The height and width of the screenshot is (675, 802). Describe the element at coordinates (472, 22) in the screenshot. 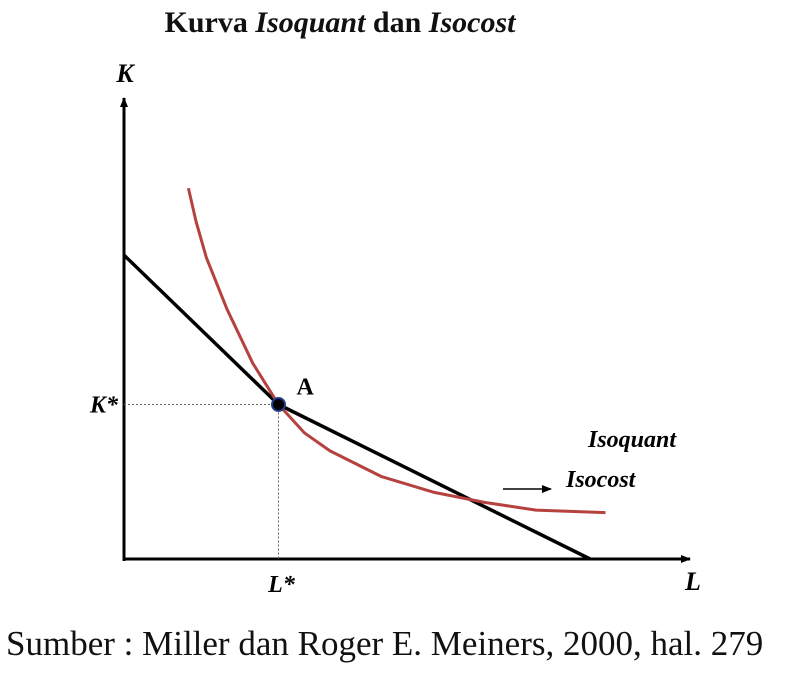

I see `title-part-4: Isocost` at that location.